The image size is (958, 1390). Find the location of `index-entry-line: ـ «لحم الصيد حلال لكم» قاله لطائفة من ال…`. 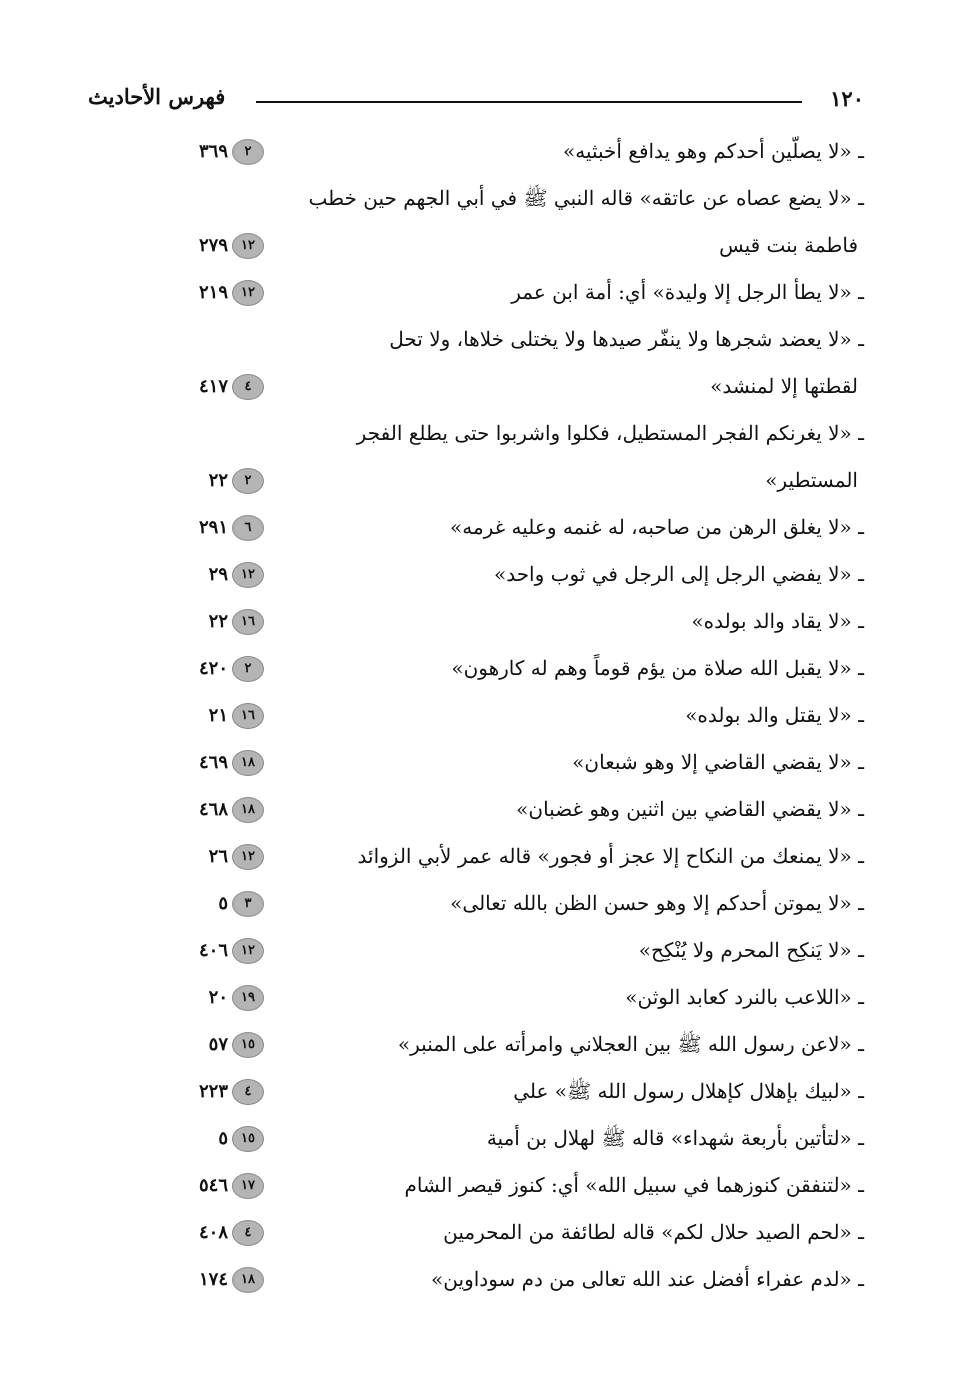

index-entry-line: ـ «لحم الصيد حلال لكم» قاله لطائفة من ال… is located at coordinates (512, 1232).